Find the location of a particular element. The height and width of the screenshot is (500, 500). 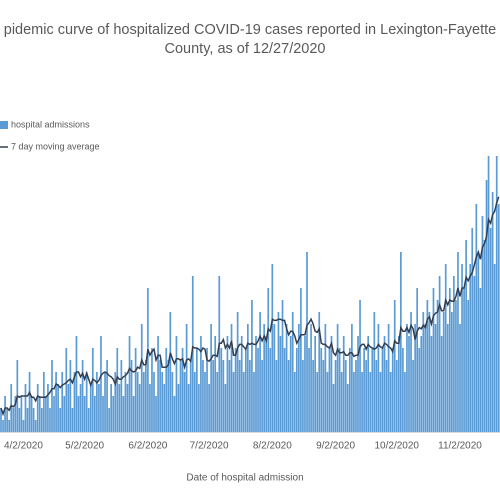

x-tick-label: 8/2/2020 is located at coordinates (272, 446).